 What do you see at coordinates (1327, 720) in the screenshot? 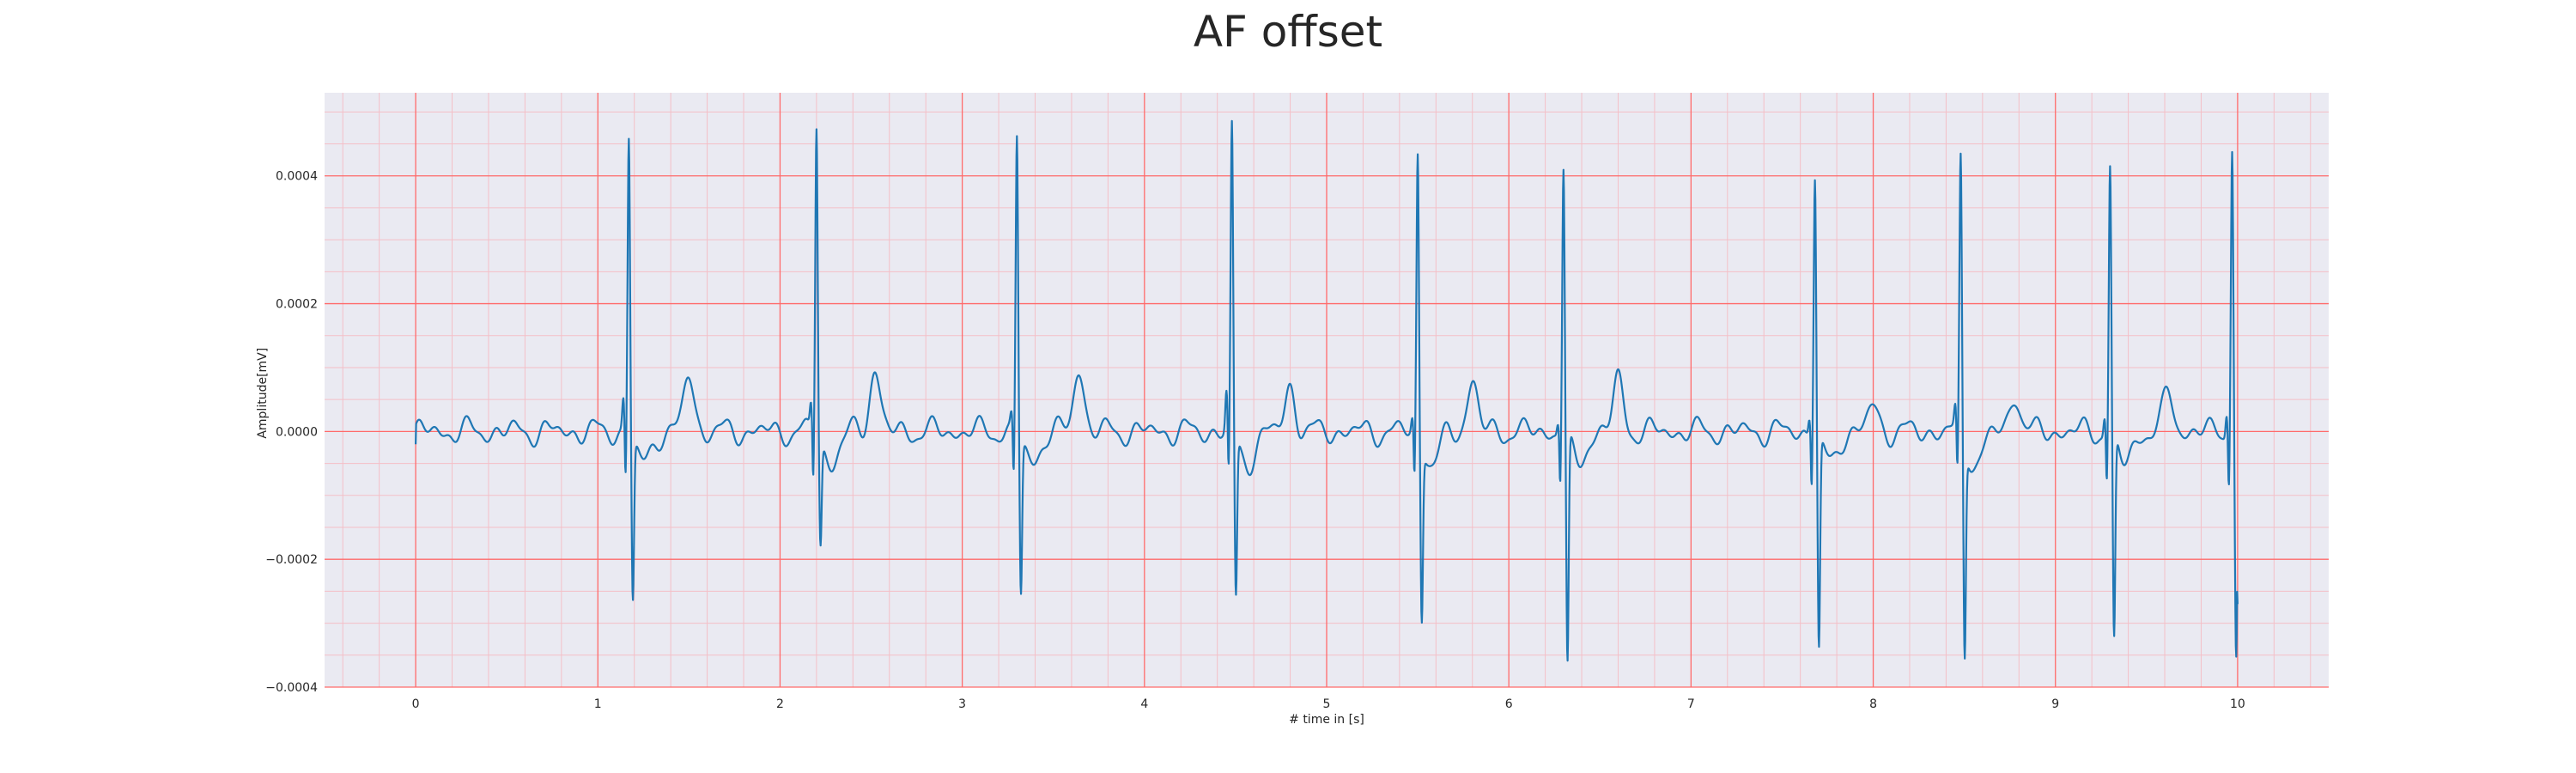
I see `x-axis-label: # time in [s]` at bounding box center [1327, 720].